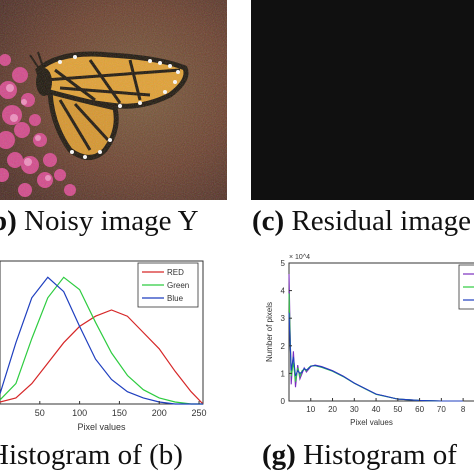  What do you see at coordinates (283, 318) in the screenshot?
I see `y-tick-label: 3` at bounding box center [283, 318].